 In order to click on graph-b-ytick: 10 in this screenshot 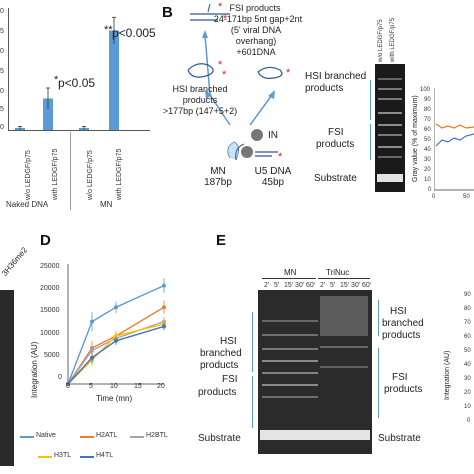, I will do `click(427, 180)`.